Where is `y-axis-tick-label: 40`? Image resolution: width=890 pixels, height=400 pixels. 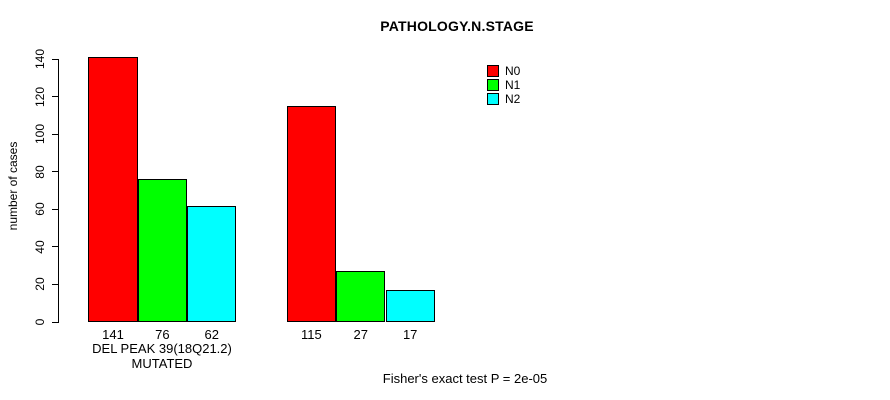 y-axis-tick-label: 40 is located at coordinates (40, 247).